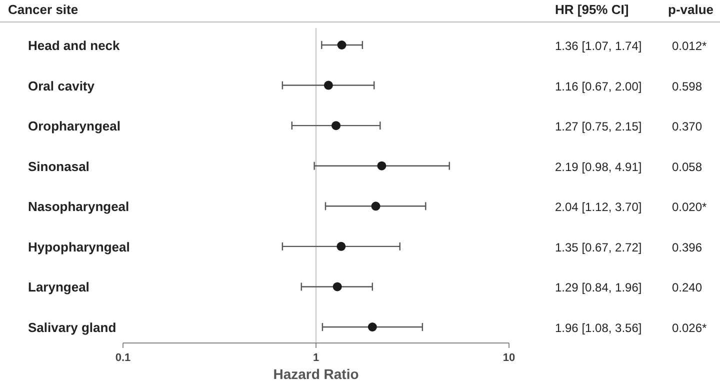  I want to click on y-tick-label: Nasopharyngeal, so click(79, 206).